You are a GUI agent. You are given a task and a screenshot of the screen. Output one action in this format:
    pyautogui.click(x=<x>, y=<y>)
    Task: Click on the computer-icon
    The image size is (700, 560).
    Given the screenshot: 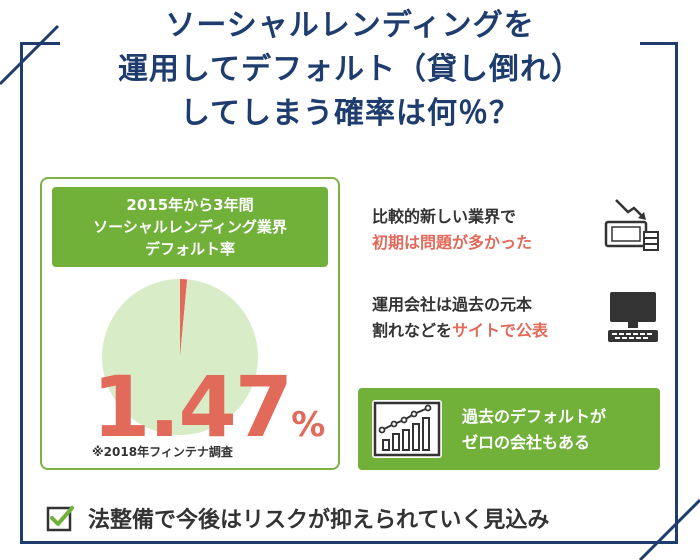 What is the action you would take?
    pyautogui.click(x=633, y=317)
    